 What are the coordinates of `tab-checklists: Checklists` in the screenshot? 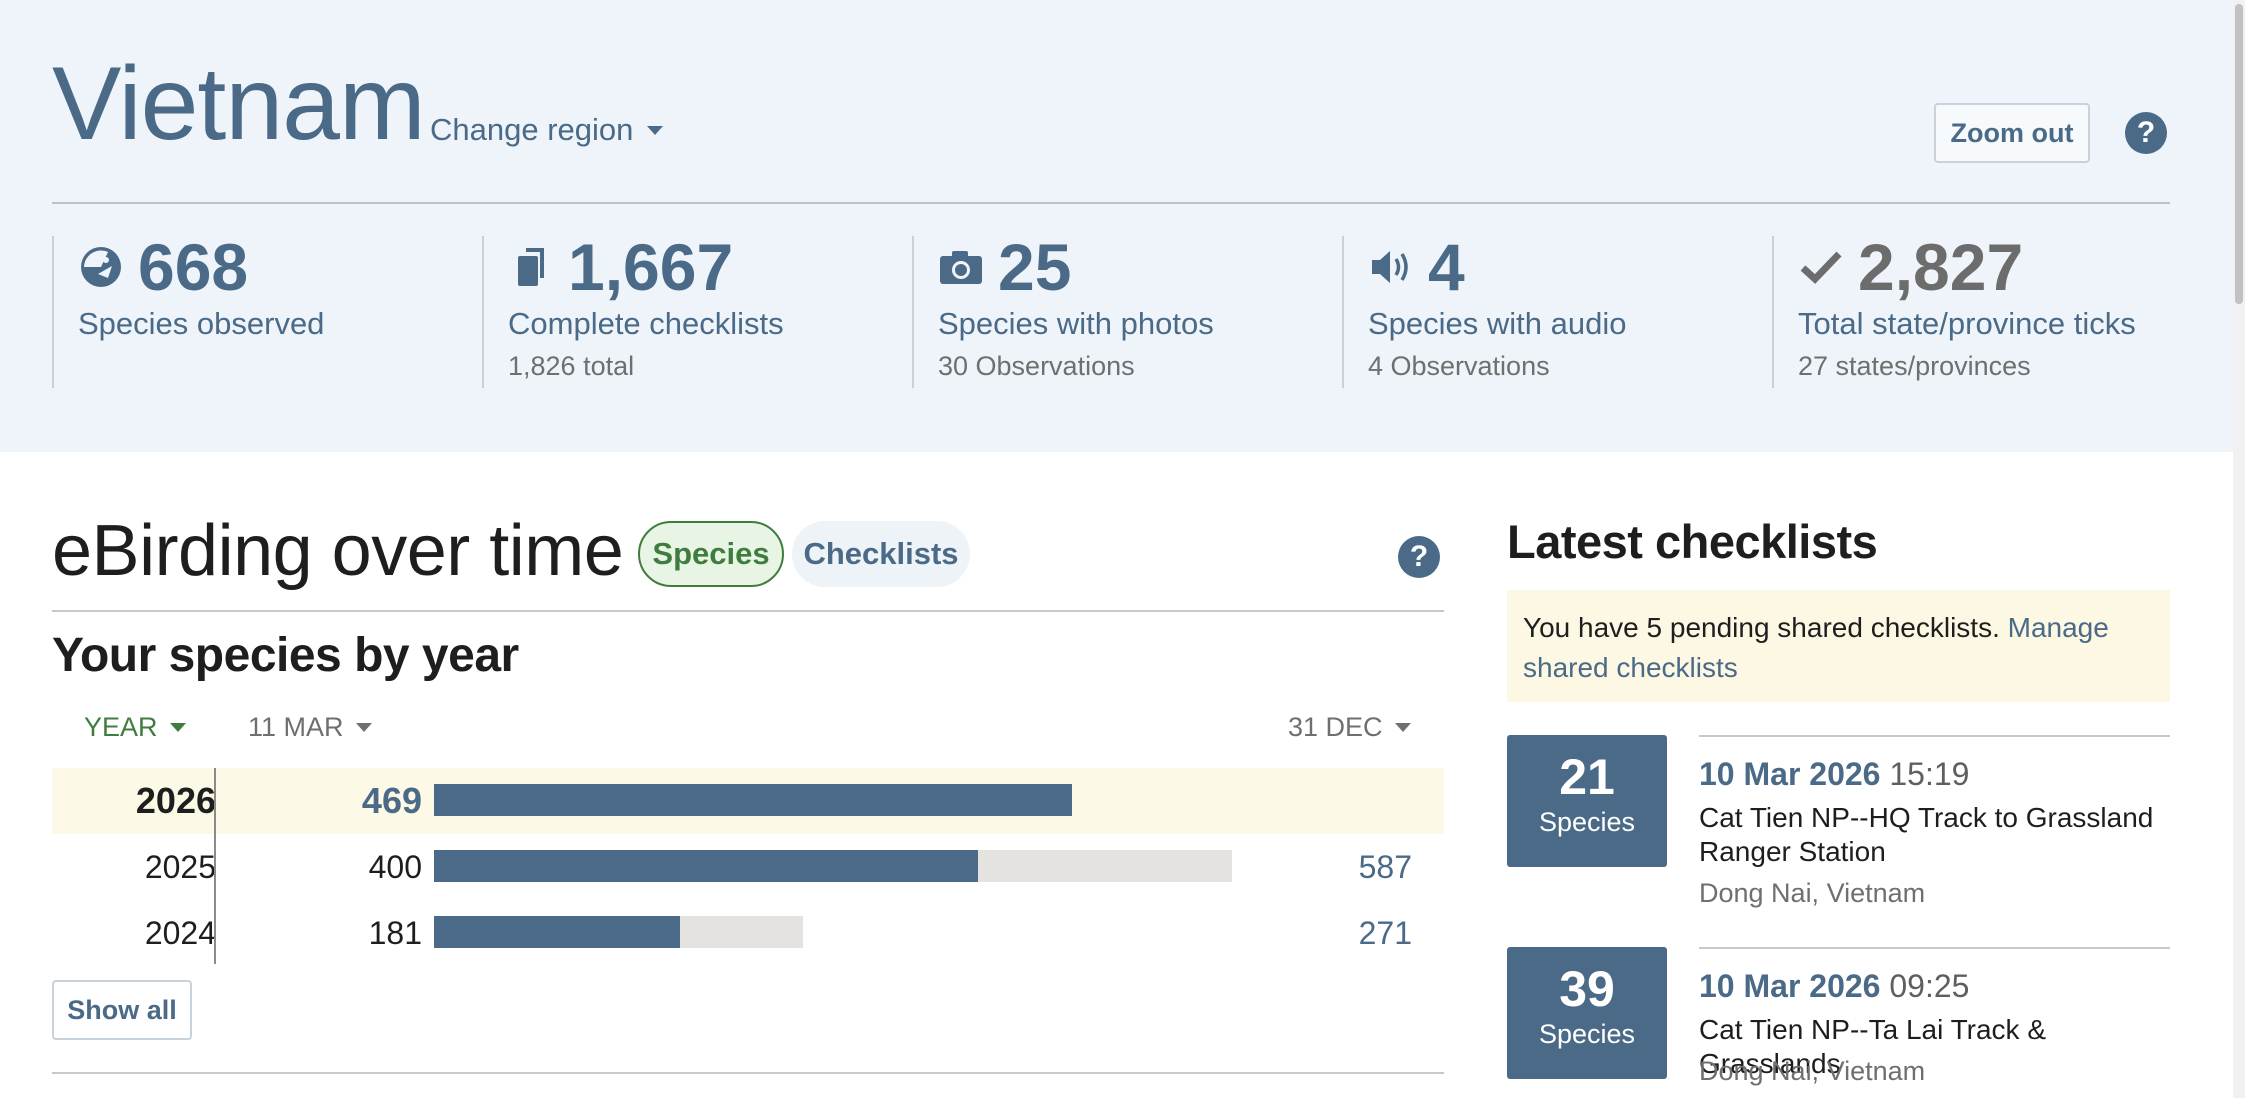 It's located at (881, 554).